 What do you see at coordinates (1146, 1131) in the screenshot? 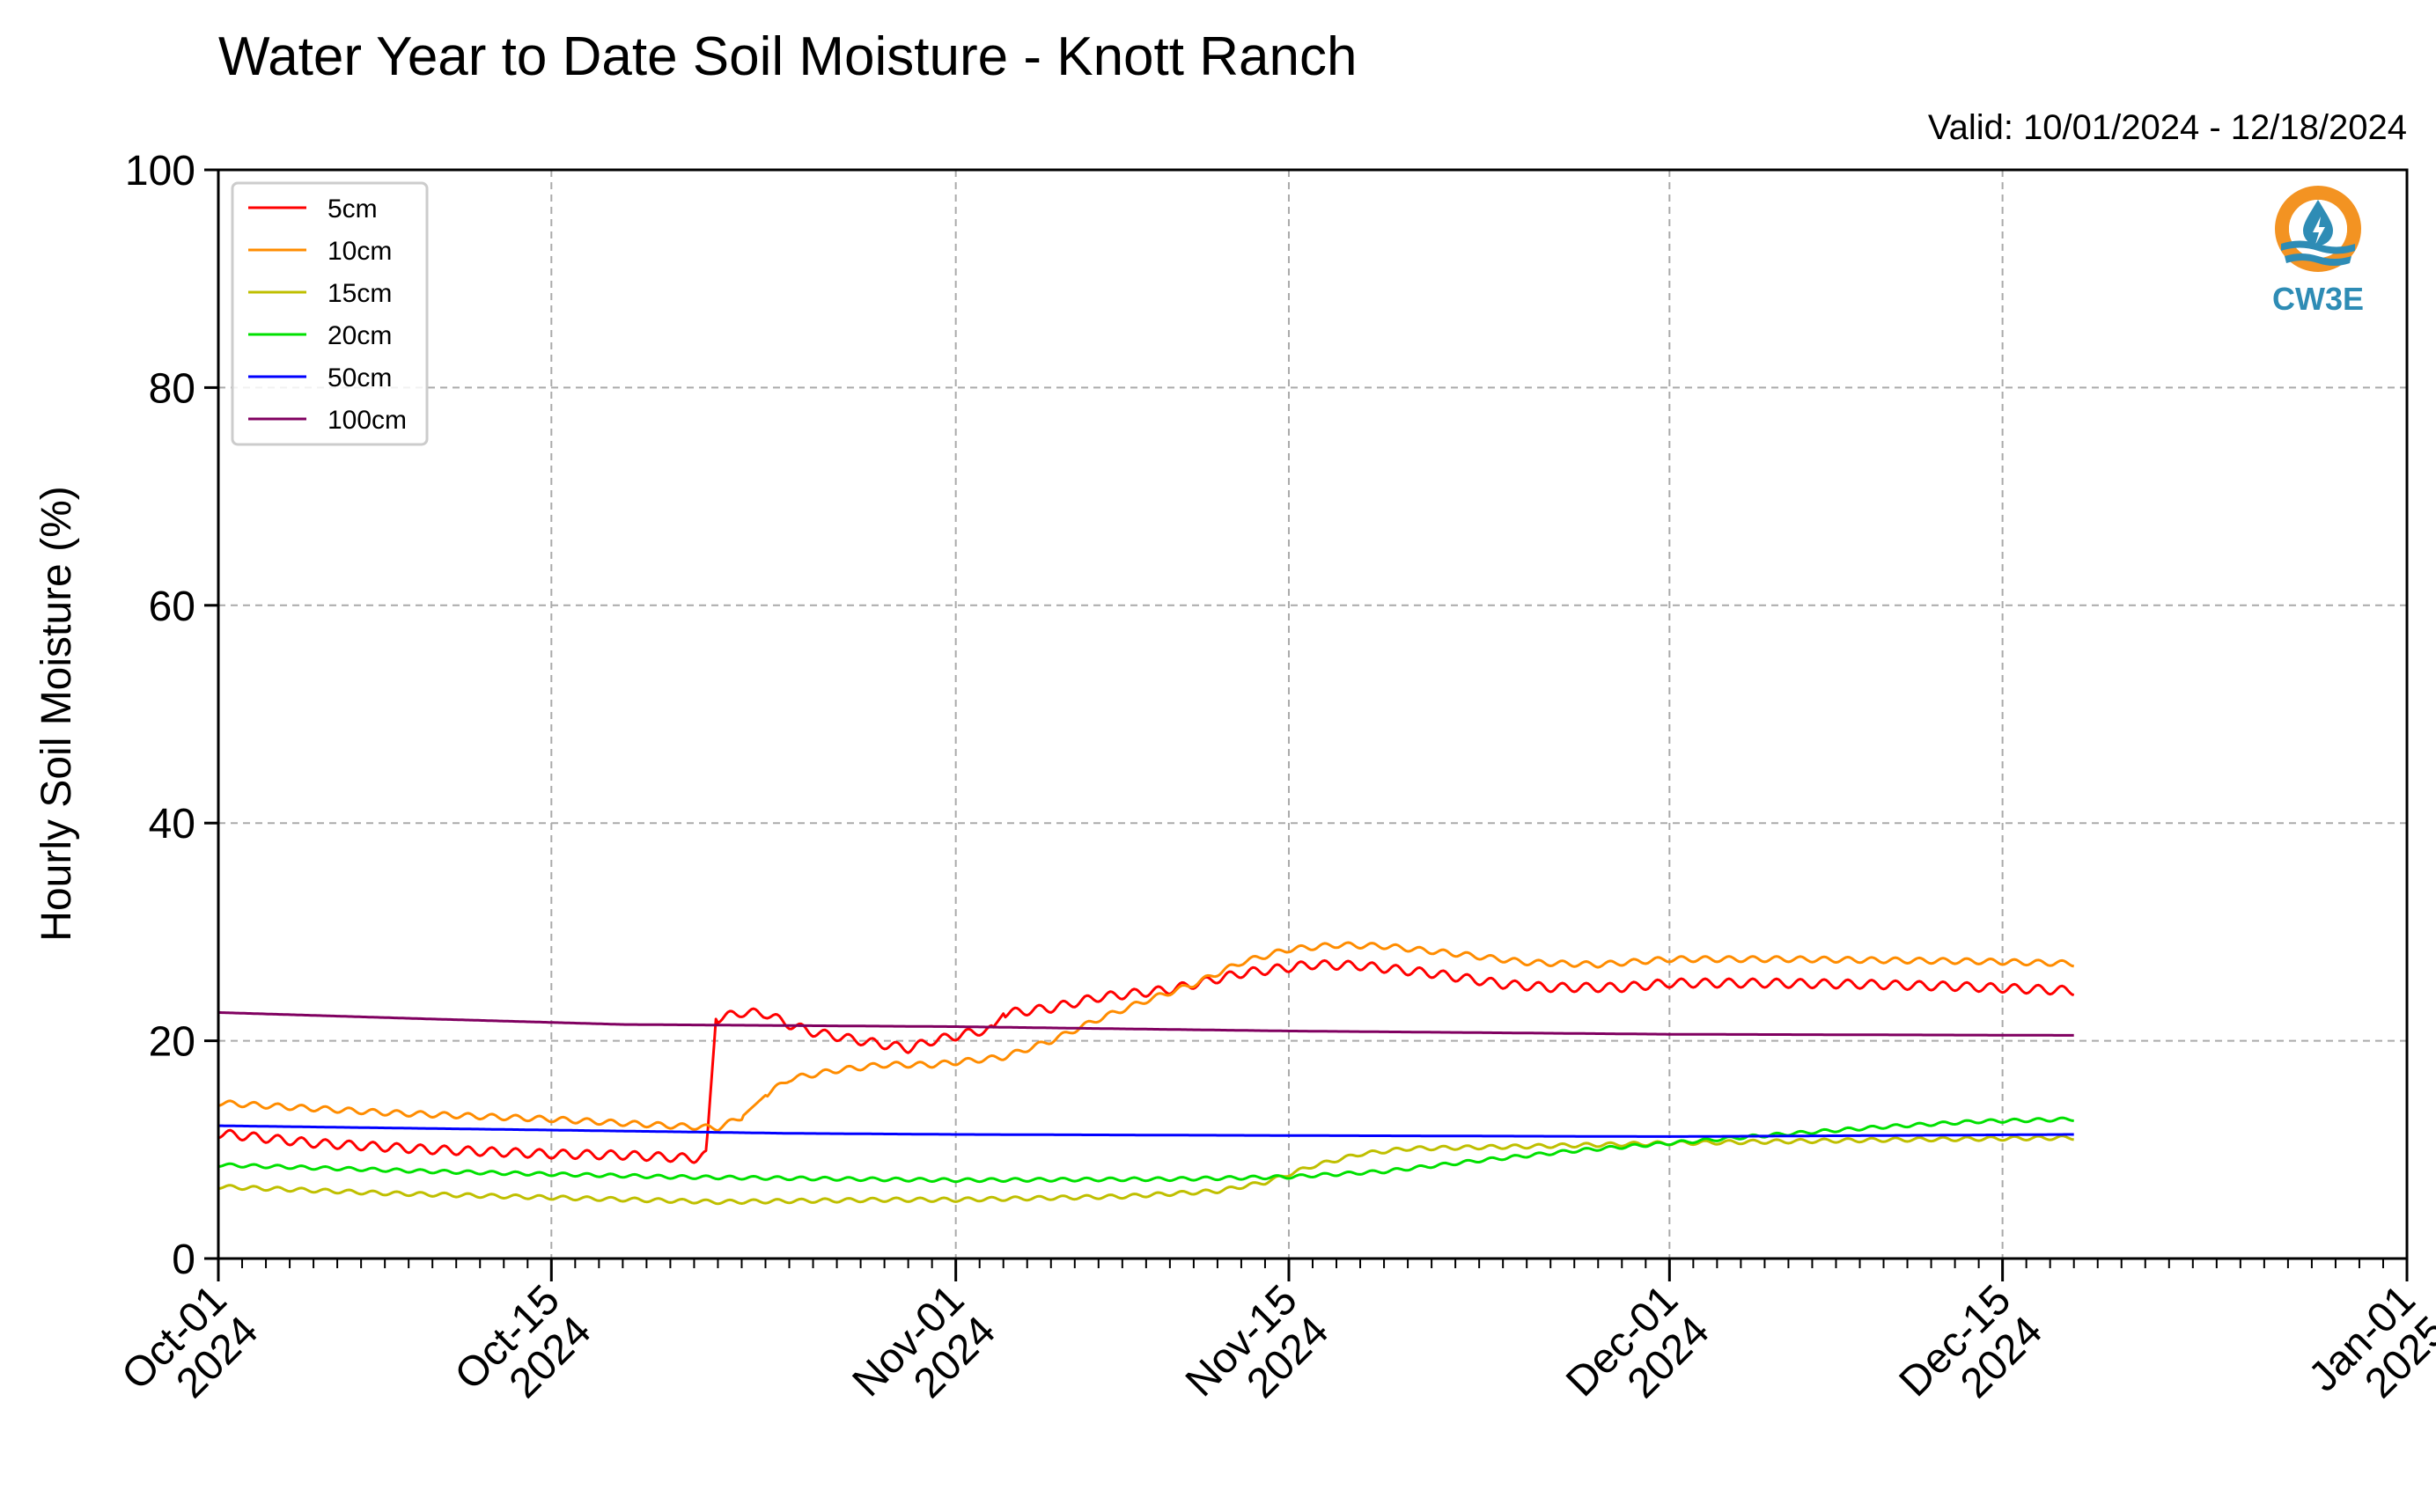
I see `series-line-50cm` at bounding box center [1146, 1131].